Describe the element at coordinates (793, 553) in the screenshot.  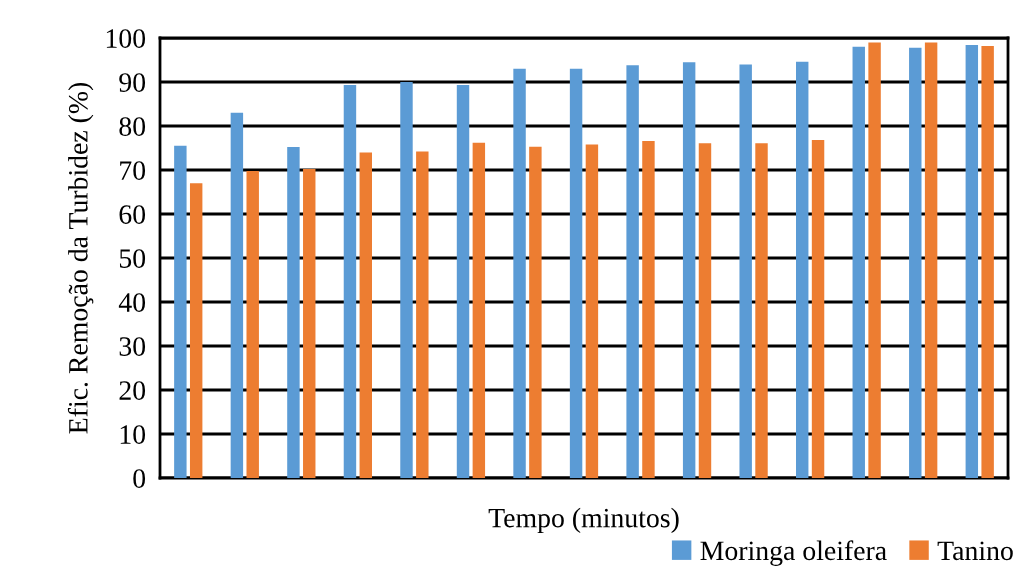
I see `legend-label: Moringa oleifera` at that location.